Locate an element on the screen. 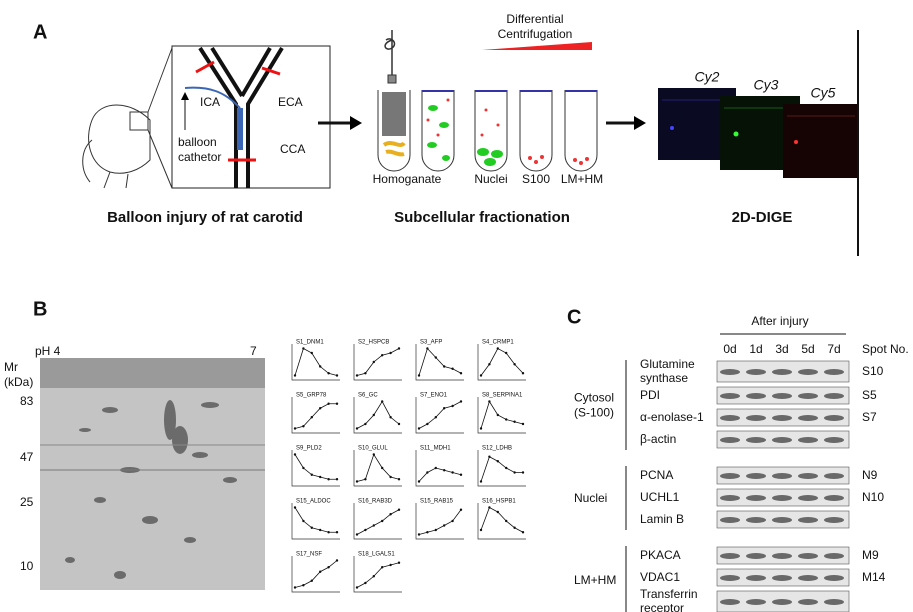 The image size is (913, 612). plot-title: S15_RAB15 is located at coordinates (437, 502).